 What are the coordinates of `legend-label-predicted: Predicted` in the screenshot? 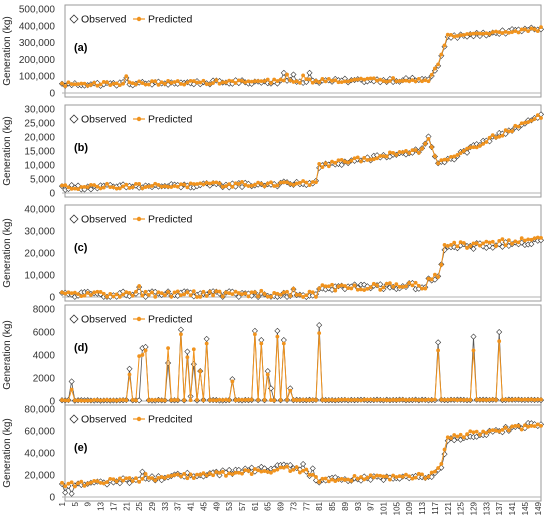 It's located at (170, 120).